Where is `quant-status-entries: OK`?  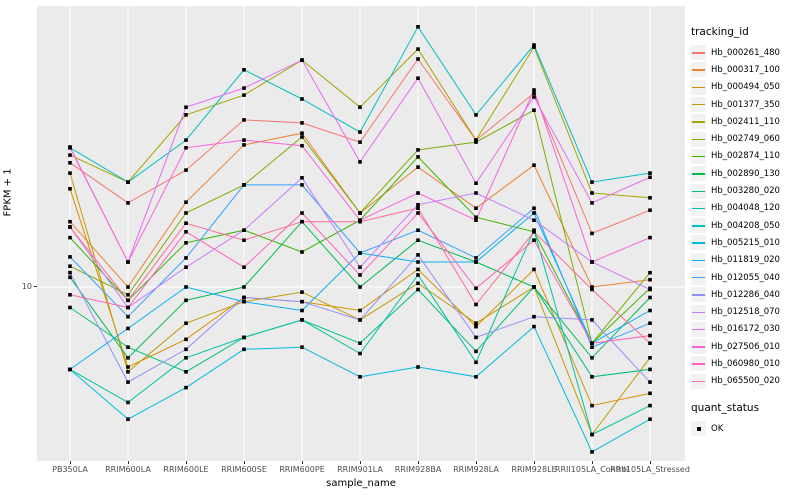
quant-status-entries: OK is located at coordinates (735, 428).